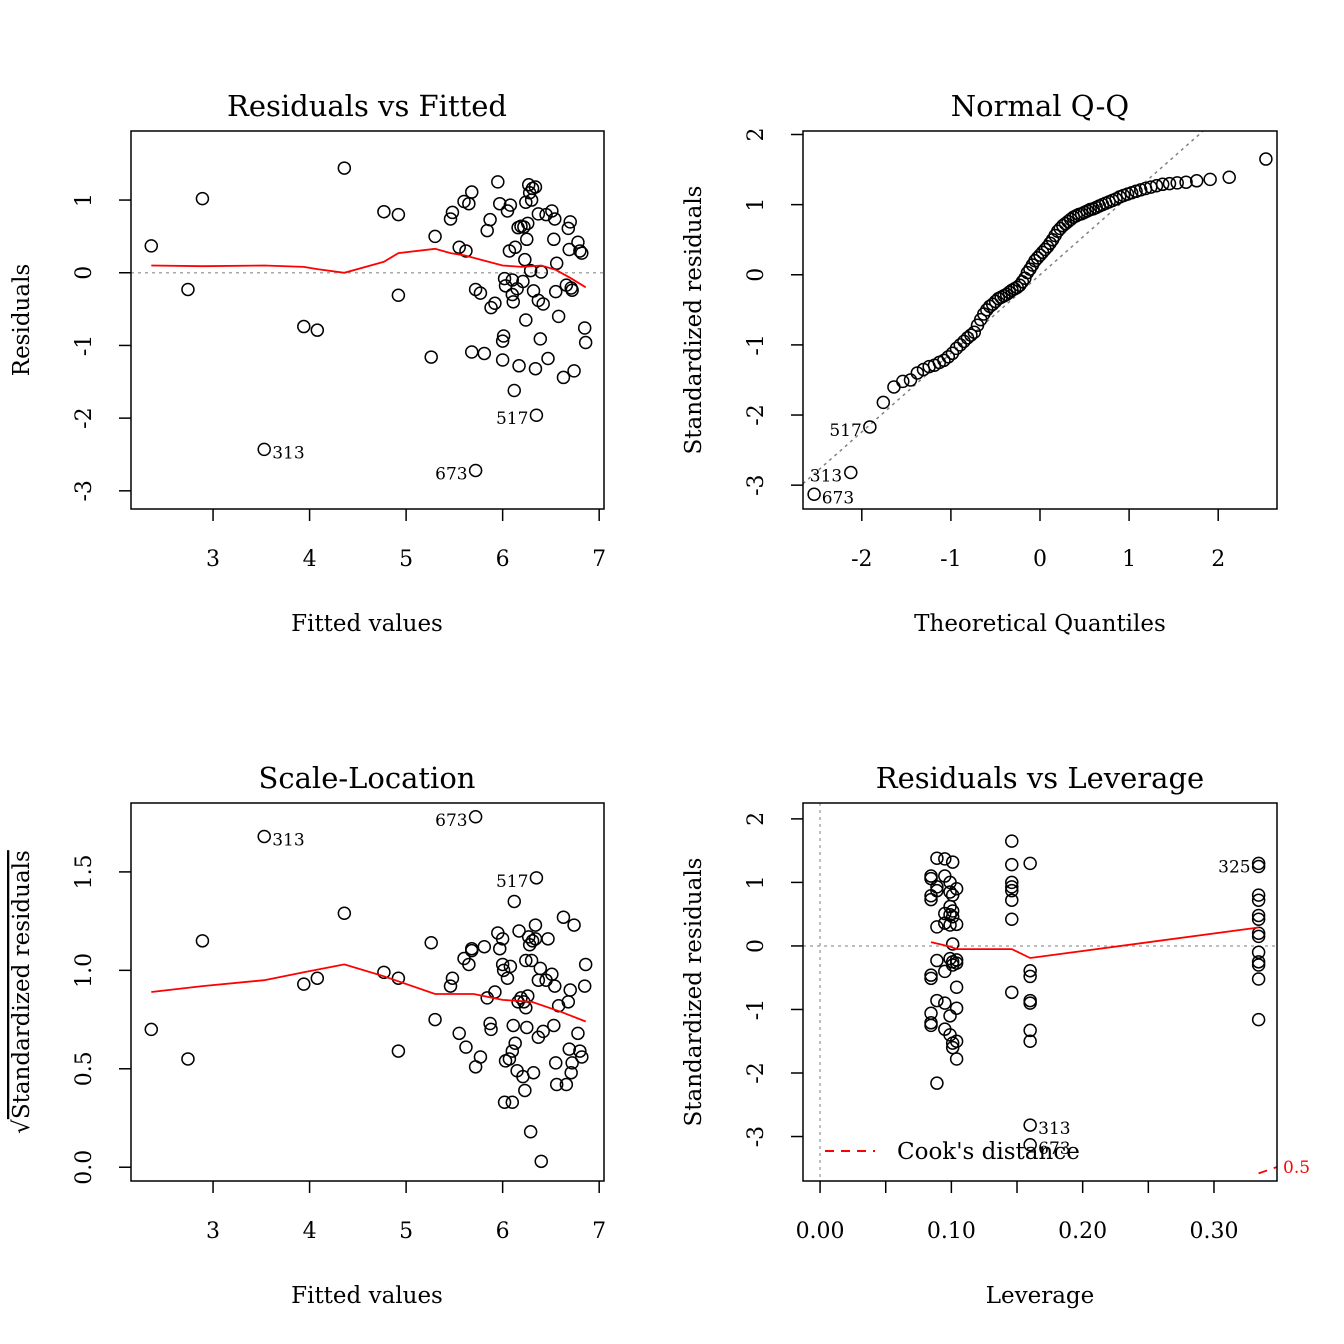  What do you see at coordinates (22, 1126) in the screenshot?
I see `sqrt-symbol: √` at bounding box center [22, 1126].